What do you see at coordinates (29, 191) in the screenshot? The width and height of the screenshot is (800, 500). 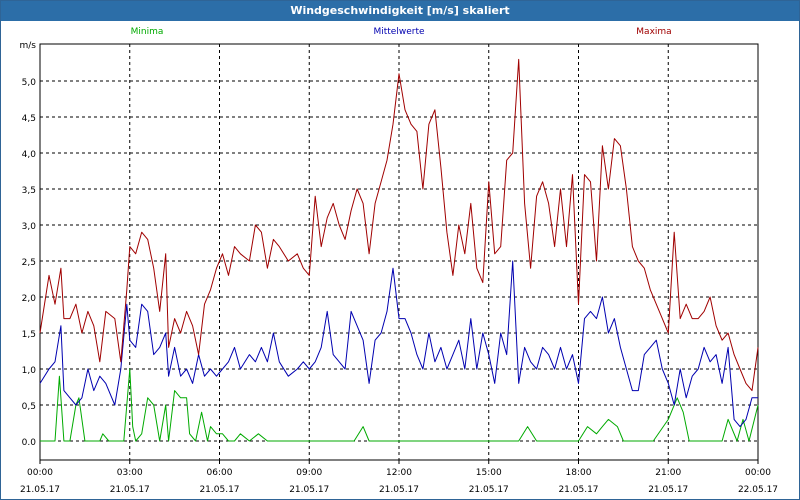 I see `y-tick-label: 3,5` at bounding box center [29, 191].